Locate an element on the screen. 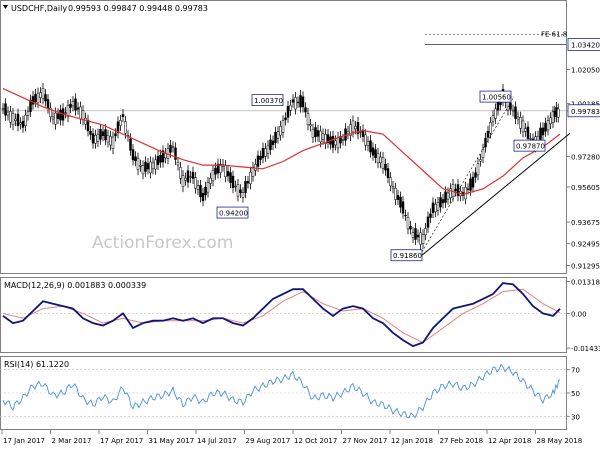 The height and width of the screenshot is (454, 600). x-axis-label: 12 Oct 2017 is located at coordinates (315, 441).